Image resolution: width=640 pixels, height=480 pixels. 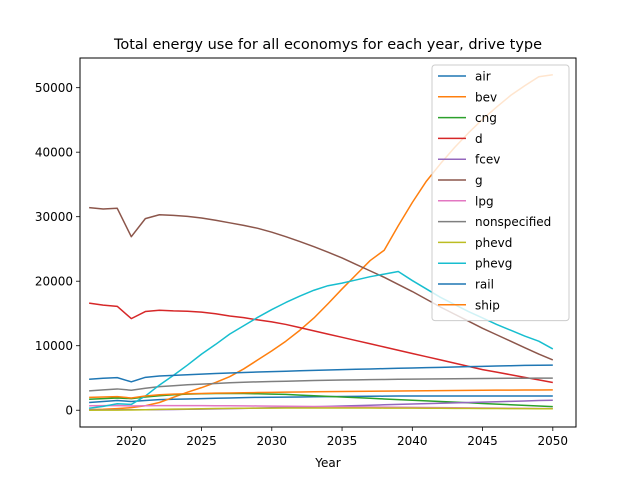 What do you see at coordinates (131, 441) in the screenshot?
I see `x-tick-label: 2020` at bounding box center [131, 441].